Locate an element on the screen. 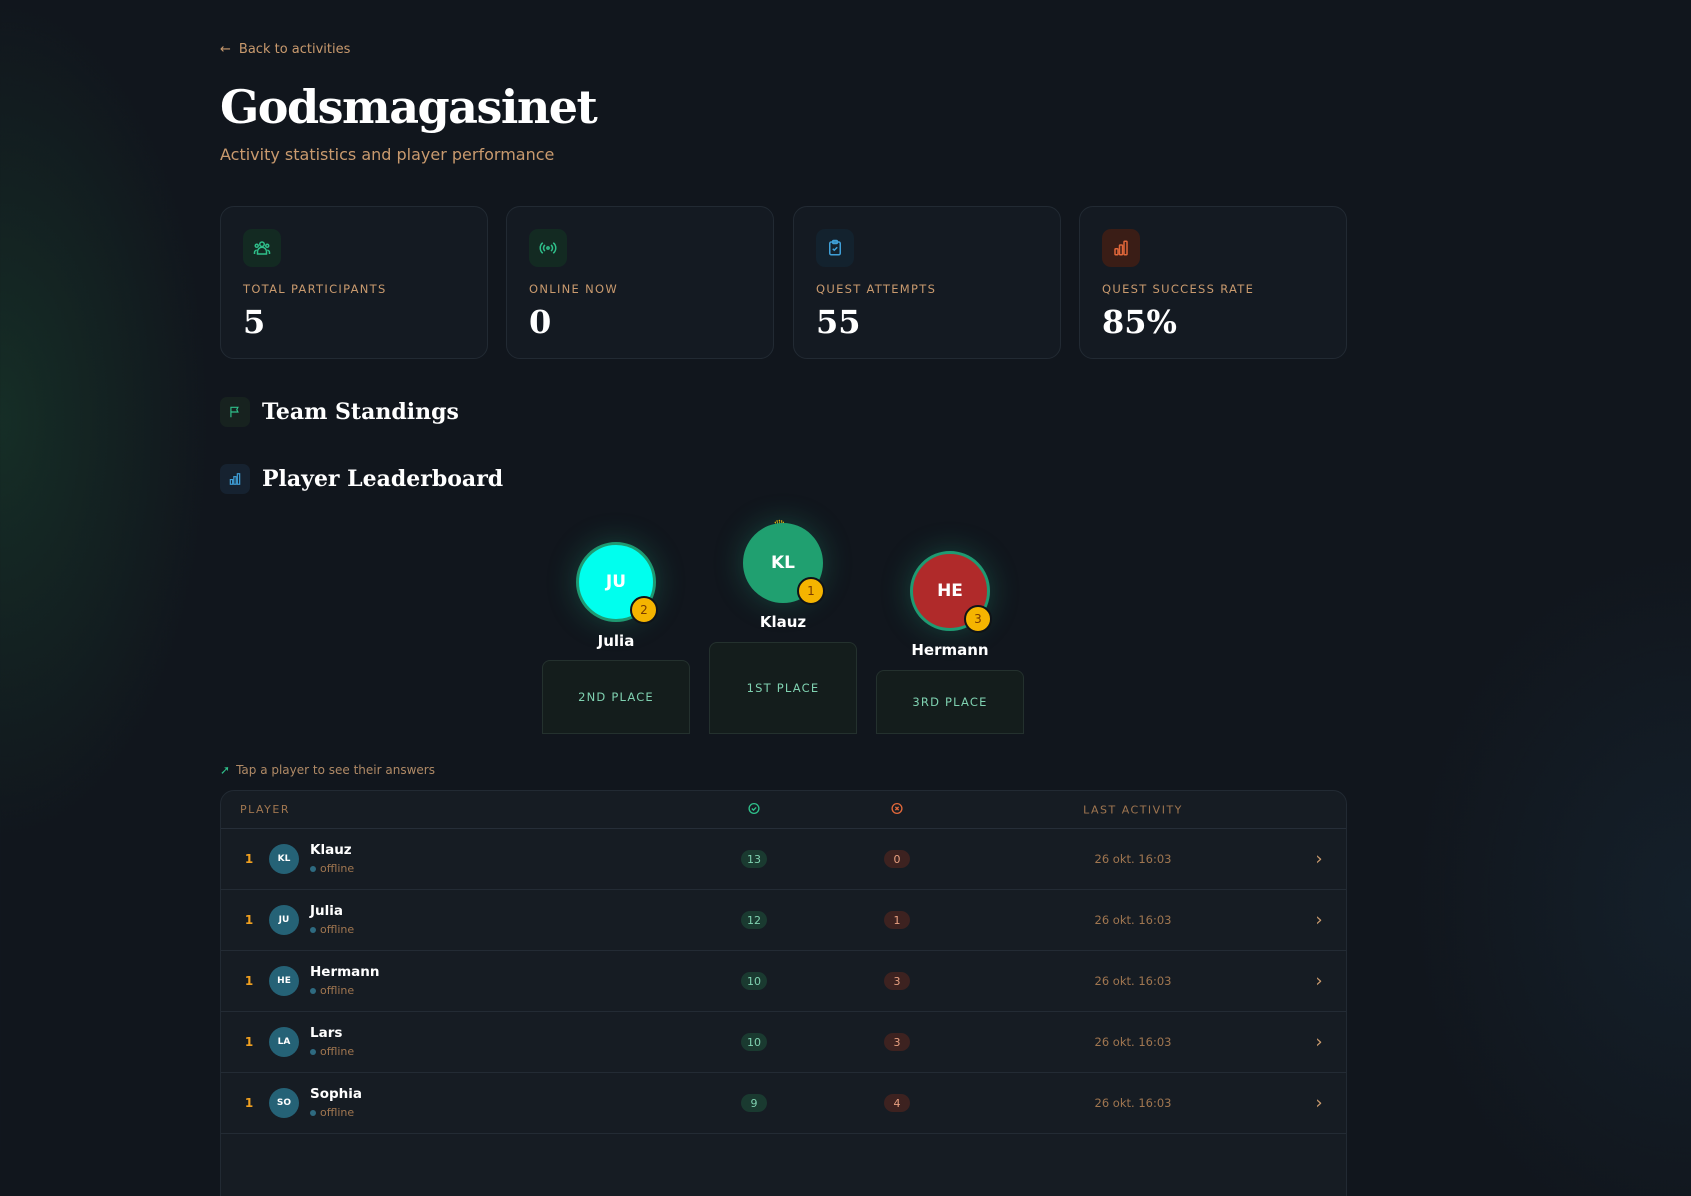 The height and width of the screenshot is (1196, 1691). wrong-count: 4 is located at coordinates (897, 1103).